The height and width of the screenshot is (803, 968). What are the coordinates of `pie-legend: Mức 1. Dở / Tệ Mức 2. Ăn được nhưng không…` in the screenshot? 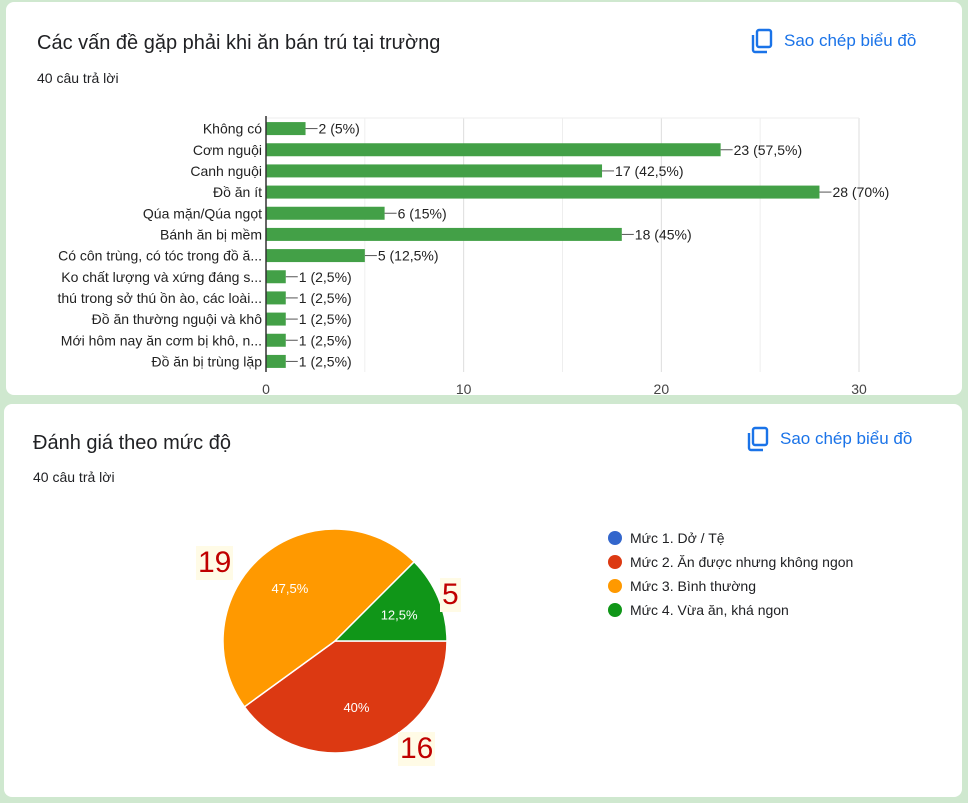 It's located at (730, 574).